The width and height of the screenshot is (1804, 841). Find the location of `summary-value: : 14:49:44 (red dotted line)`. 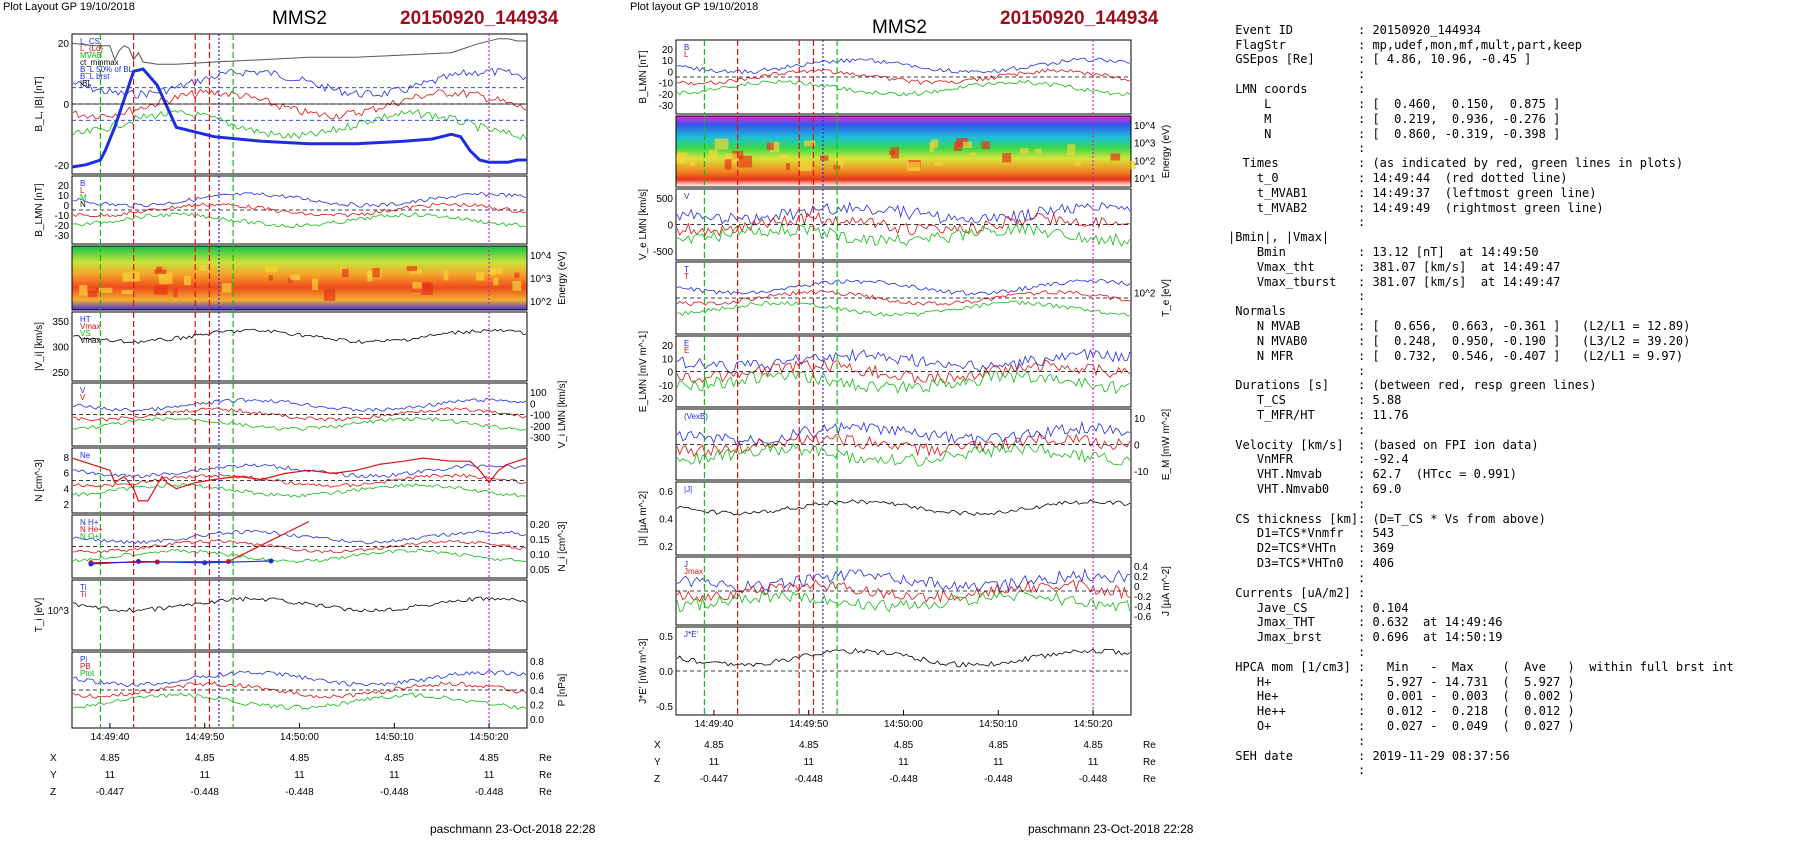

summary-value: : 14:49:44 (red dotted line) is located at coordinates (1463, 177).